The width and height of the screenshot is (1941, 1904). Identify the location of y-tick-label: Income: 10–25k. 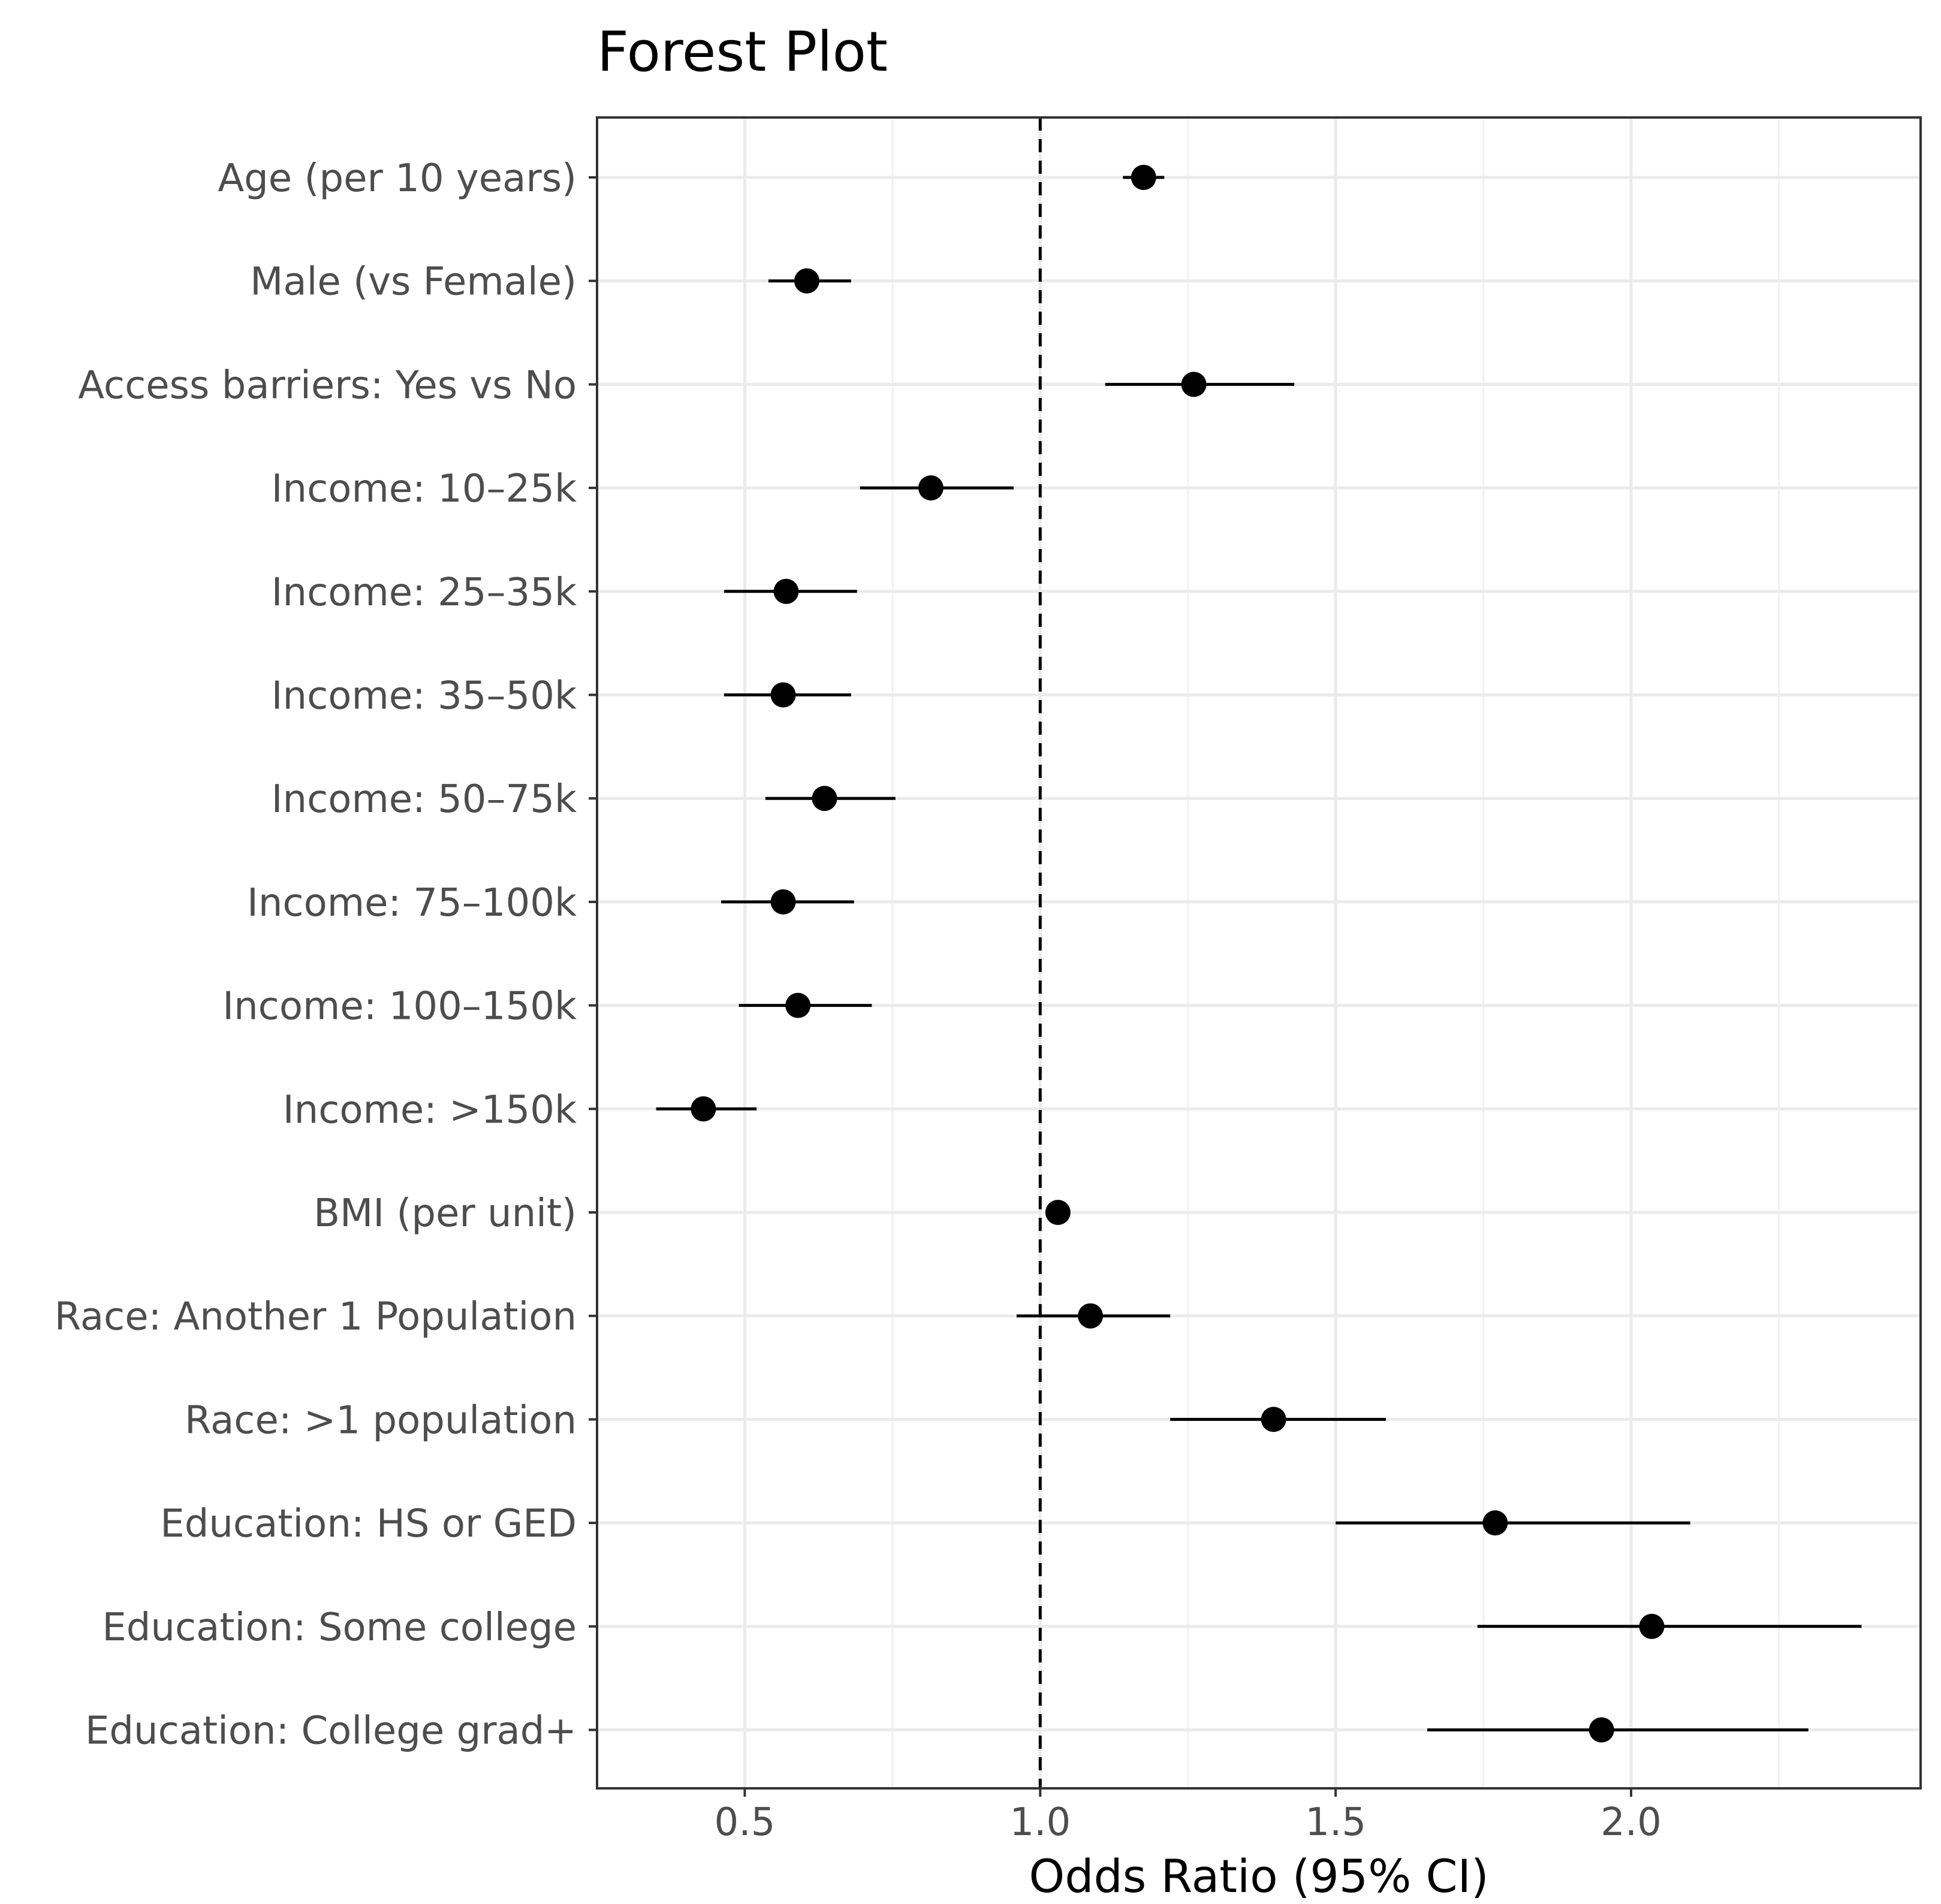
(424, 489).